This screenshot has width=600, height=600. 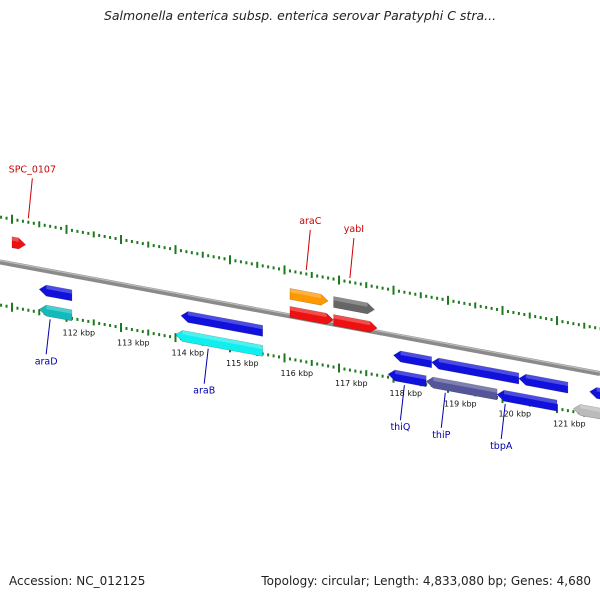 What do you see at coordinates (400, 427) in the screenshot?
I see `reverse-gene-label: thiQ` at bounding box center [400, 427].